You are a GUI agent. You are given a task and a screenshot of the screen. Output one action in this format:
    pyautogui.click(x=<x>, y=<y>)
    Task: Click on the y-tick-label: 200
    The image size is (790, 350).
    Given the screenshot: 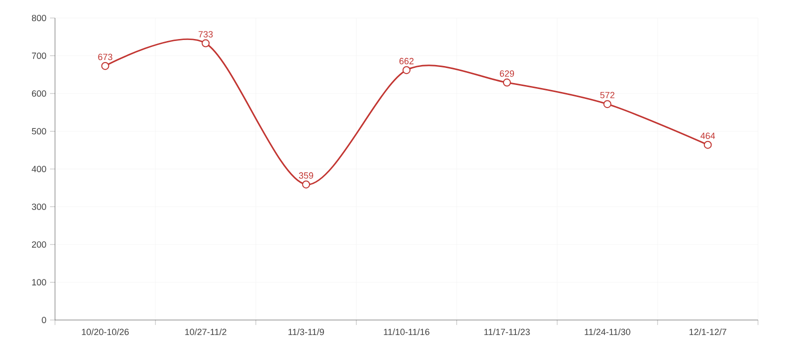 What is the action you would take?
    pyautogui.click(x=39, y=244)
    